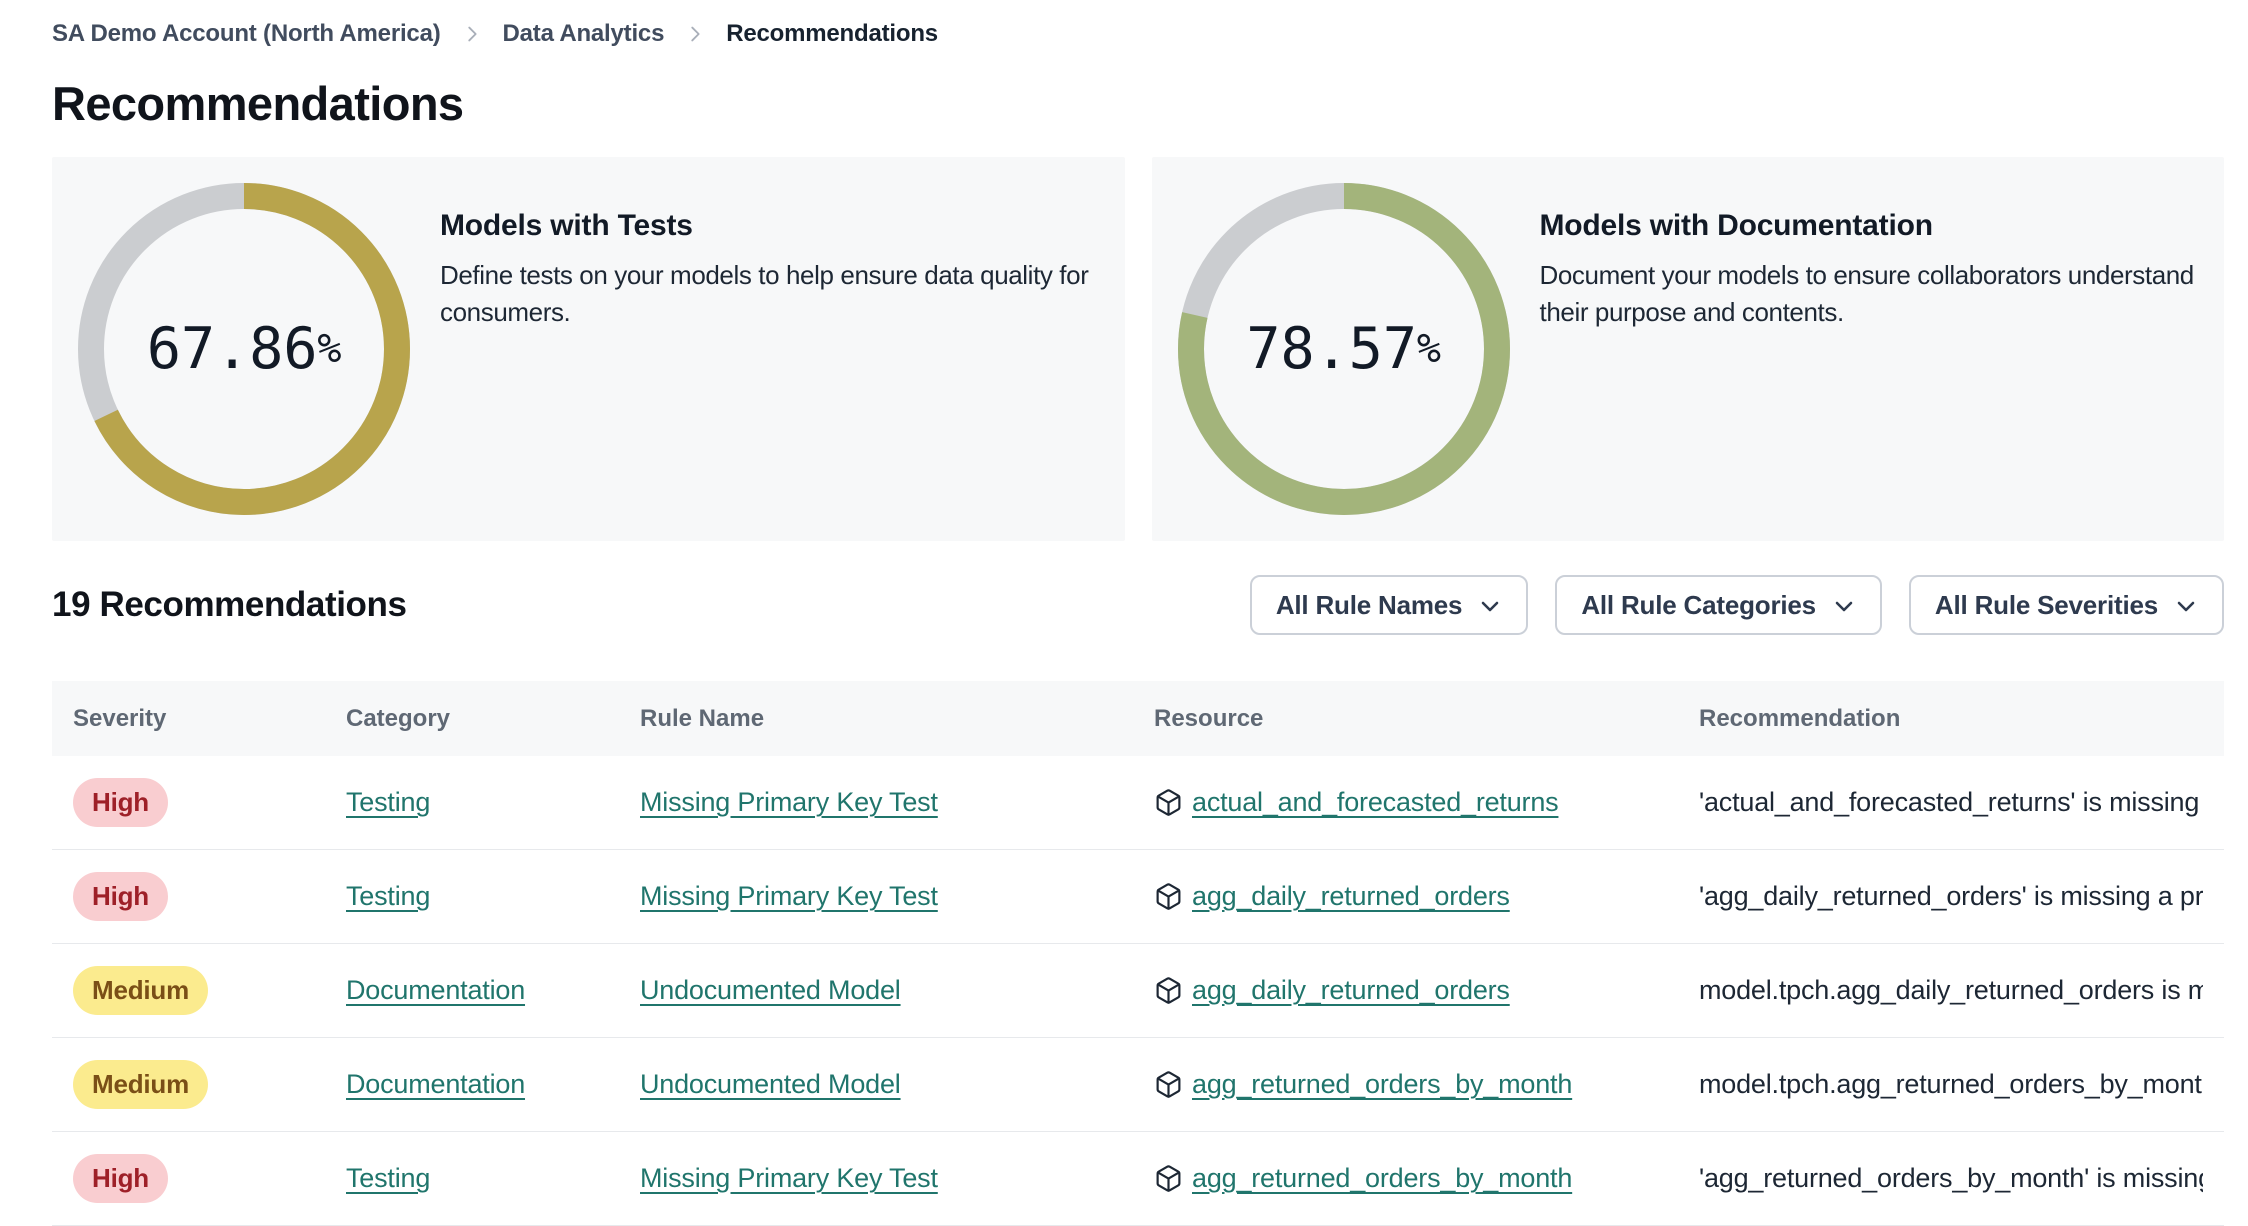 The image size is (2248, 1226). I want to click on resource-link: actual_and_forecasted_returns, so click(1375, 802).